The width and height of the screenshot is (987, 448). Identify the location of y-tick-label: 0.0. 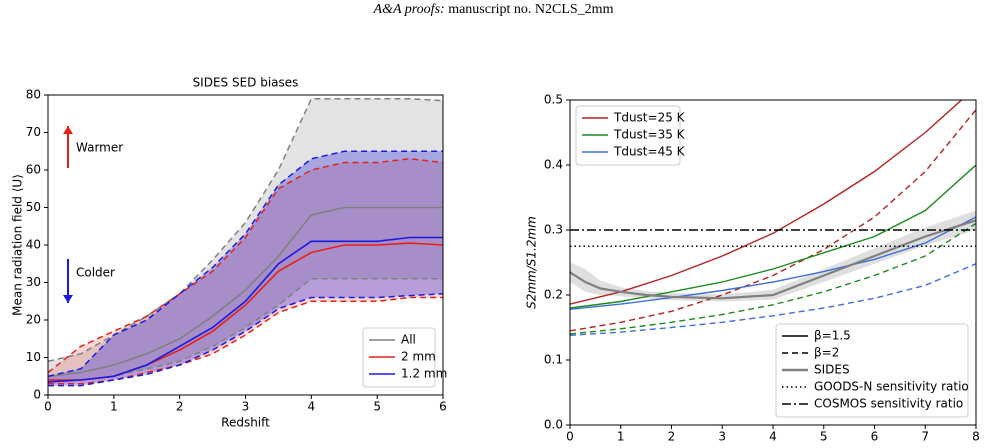
(553, 425).